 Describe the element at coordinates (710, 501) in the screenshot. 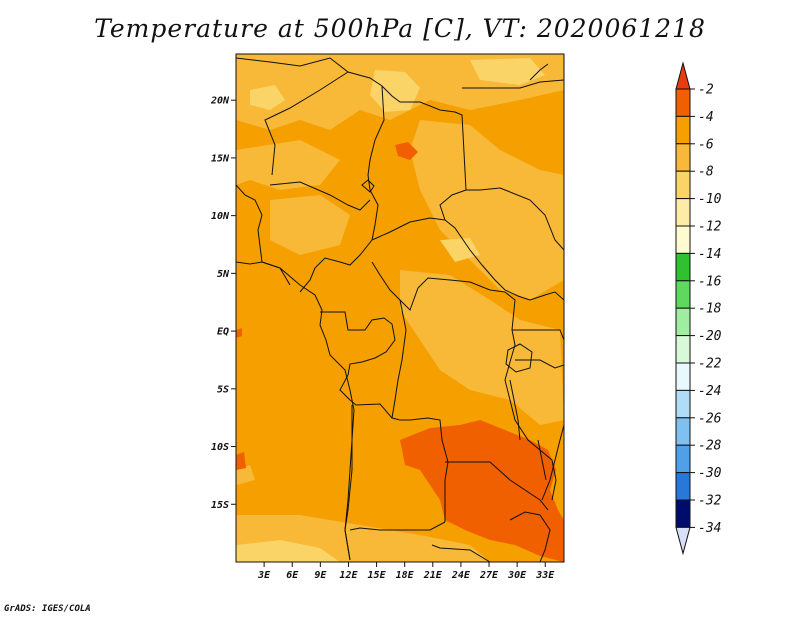

I see `colorbar-label: -32` at that location.